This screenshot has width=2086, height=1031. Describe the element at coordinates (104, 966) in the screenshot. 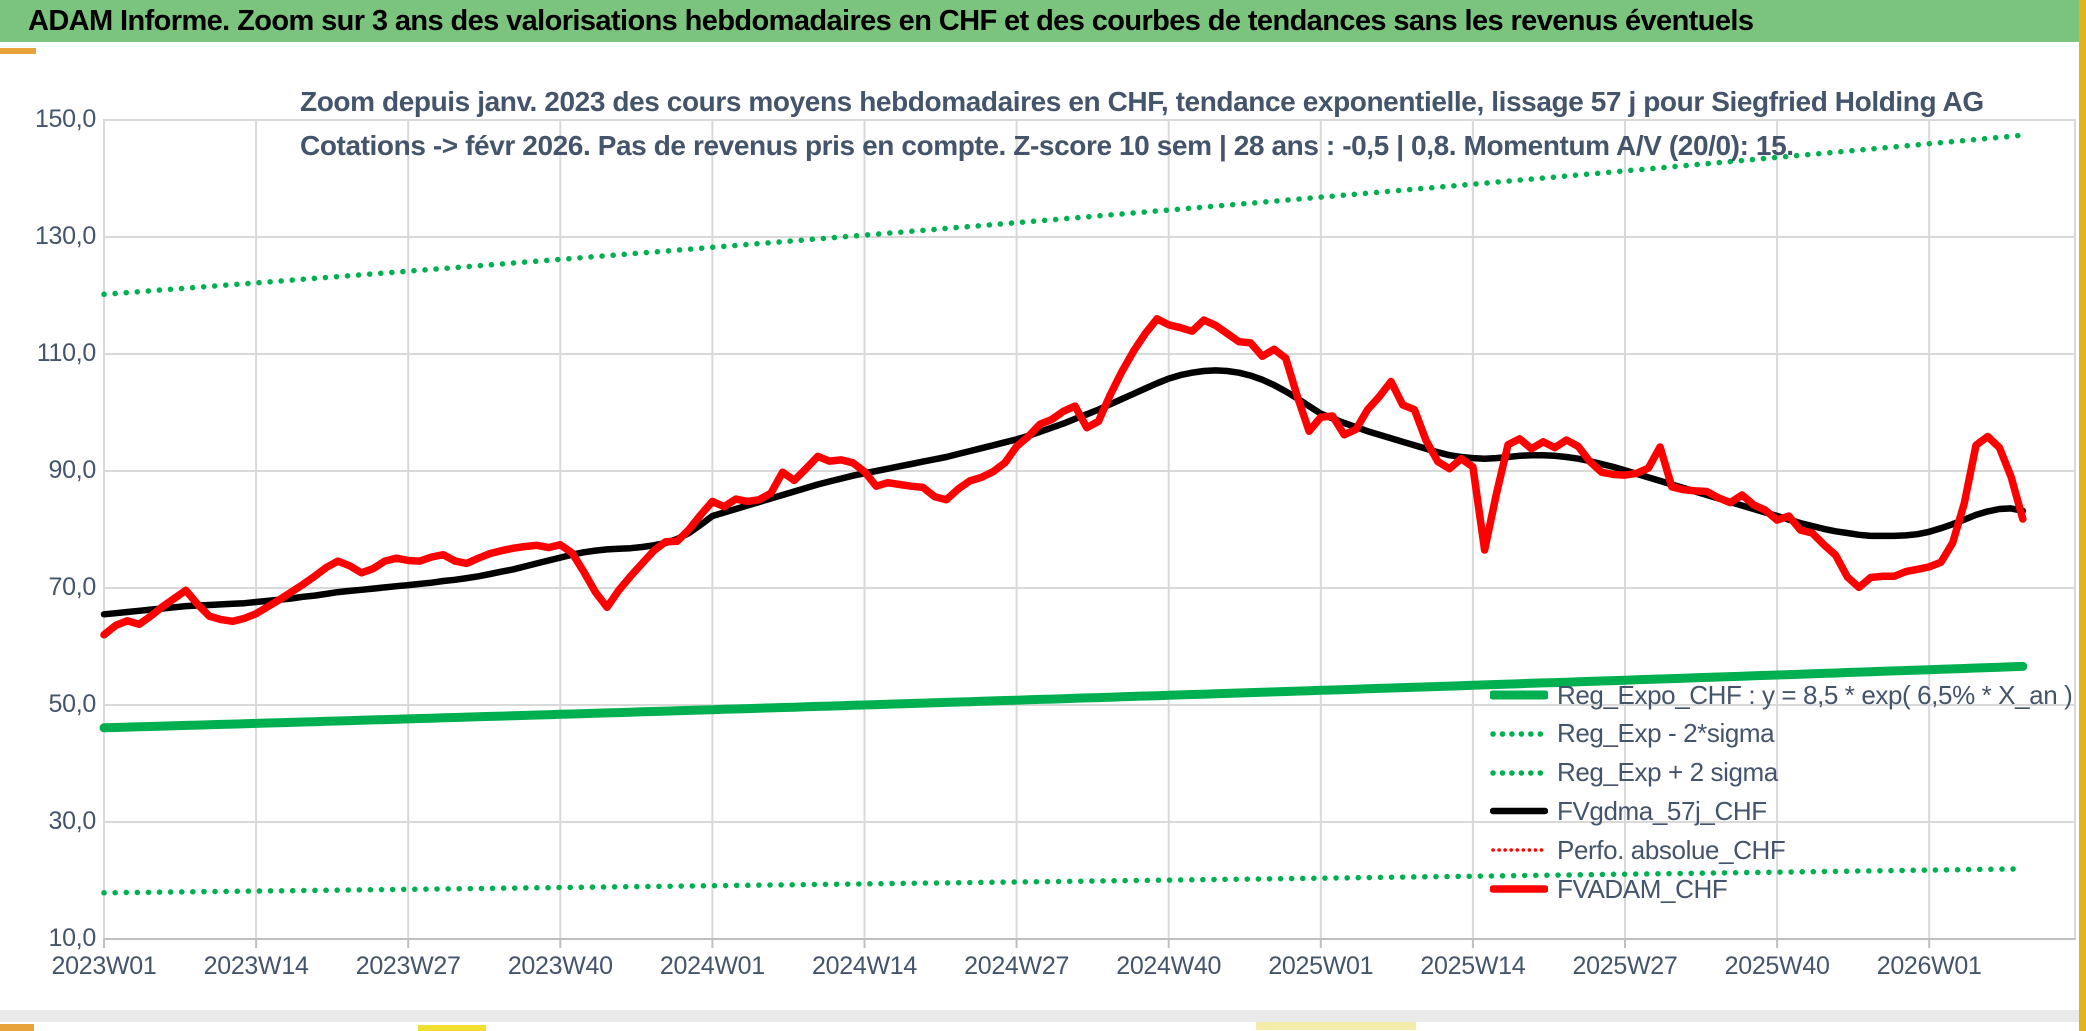

I see `x-axis-label: 2023W01` at that location.